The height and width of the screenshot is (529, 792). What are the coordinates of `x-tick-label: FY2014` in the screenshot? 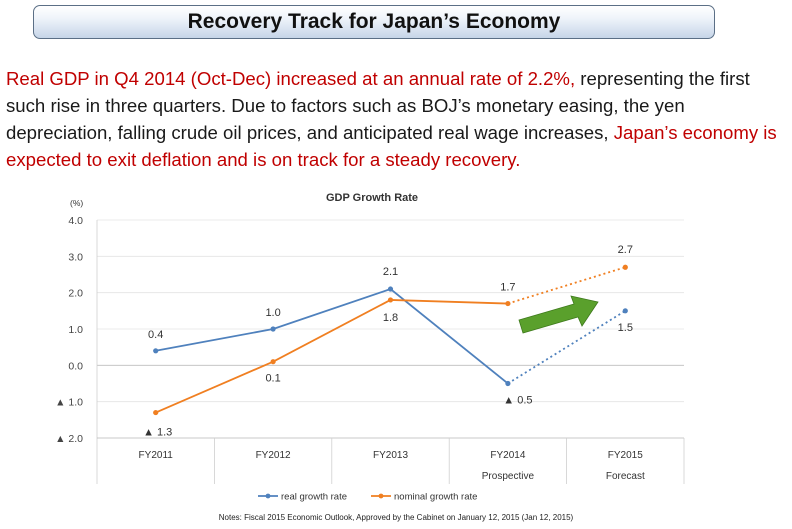 It's located at (507, 455).